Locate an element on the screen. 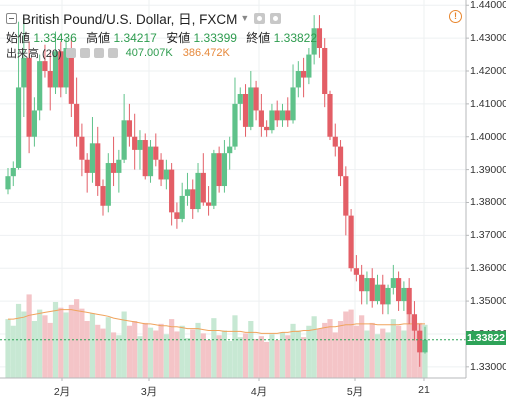 The width and height of the screenshot is (506, 401). alert-icon: ! is located at coordinates (455, 16).